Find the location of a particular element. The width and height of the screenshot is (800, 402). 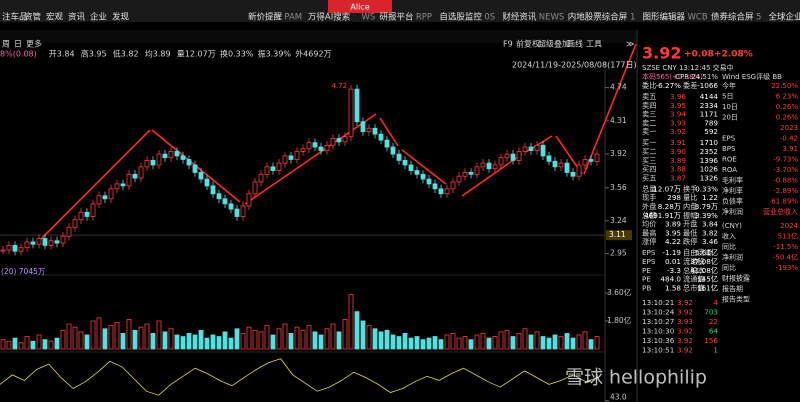

menu-item: 自选股监控 is located at coordinates (460, 17).